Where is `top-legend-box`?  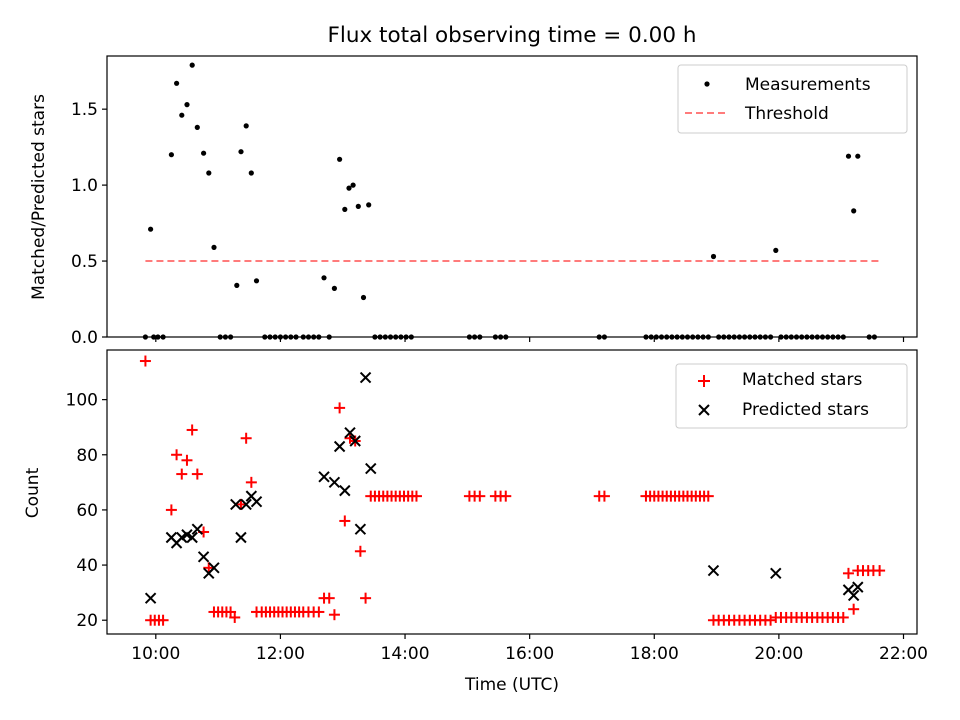 top-legend-box is located at coordinates (792, 99).